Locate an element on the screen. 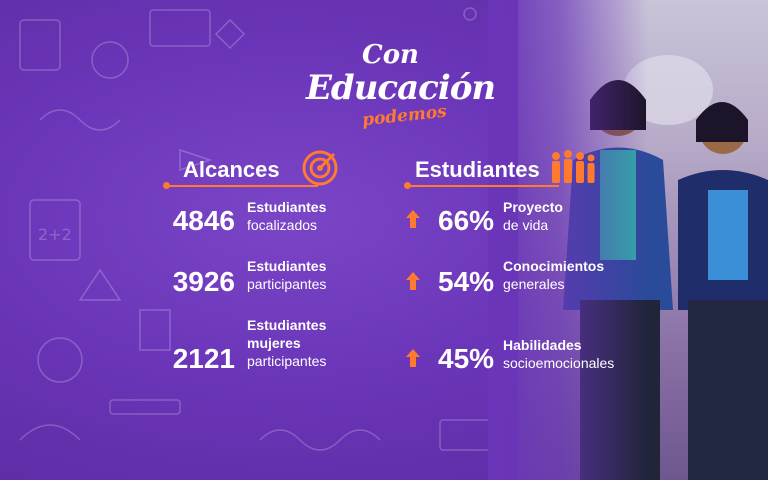 The width and height of the screenshot is (768, 480). alcances-label: Estudiantes mujeres participantes is located at coordinates (302, 343).